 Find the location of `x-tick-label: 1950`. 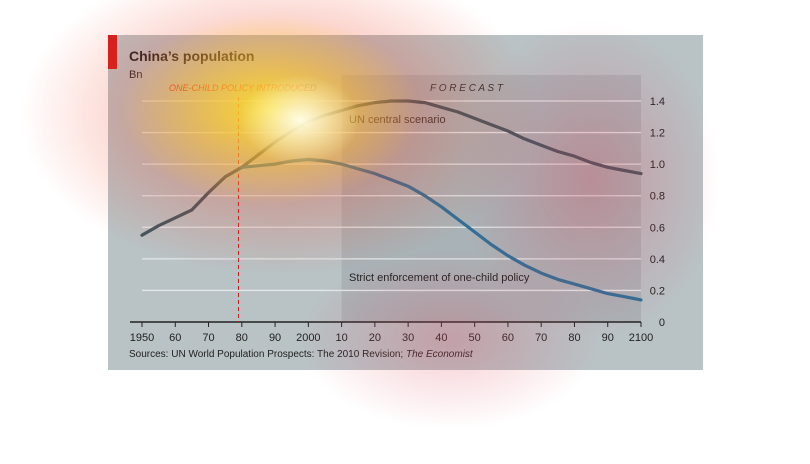

x-tick-label: 1950 is located at coordinates (142, 338).